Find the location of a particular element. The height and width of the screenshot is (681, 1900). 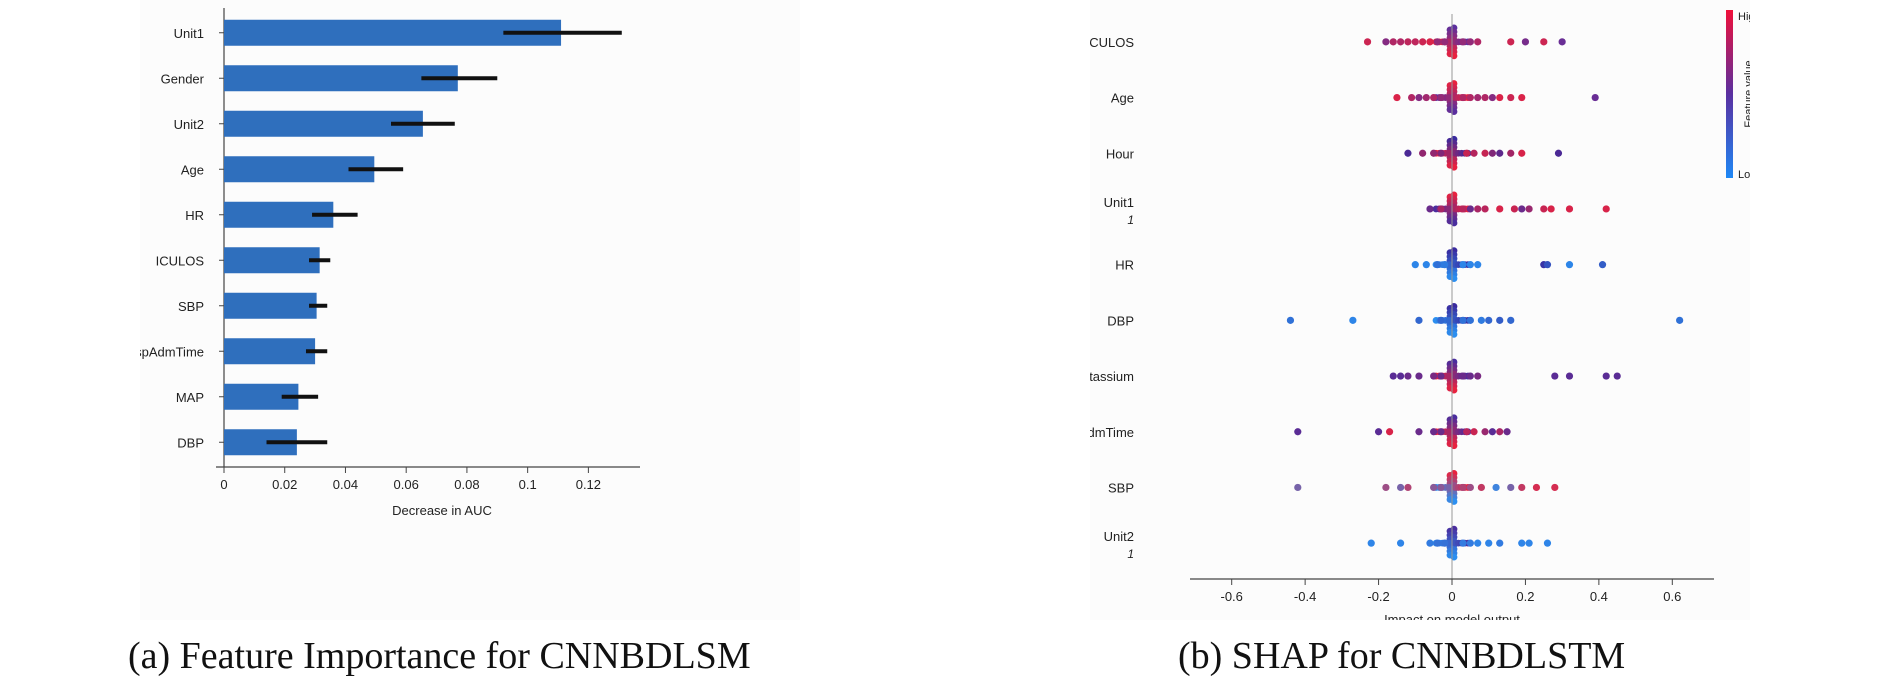

feature-label: Unit1 is located at coordinates (1119, 202).